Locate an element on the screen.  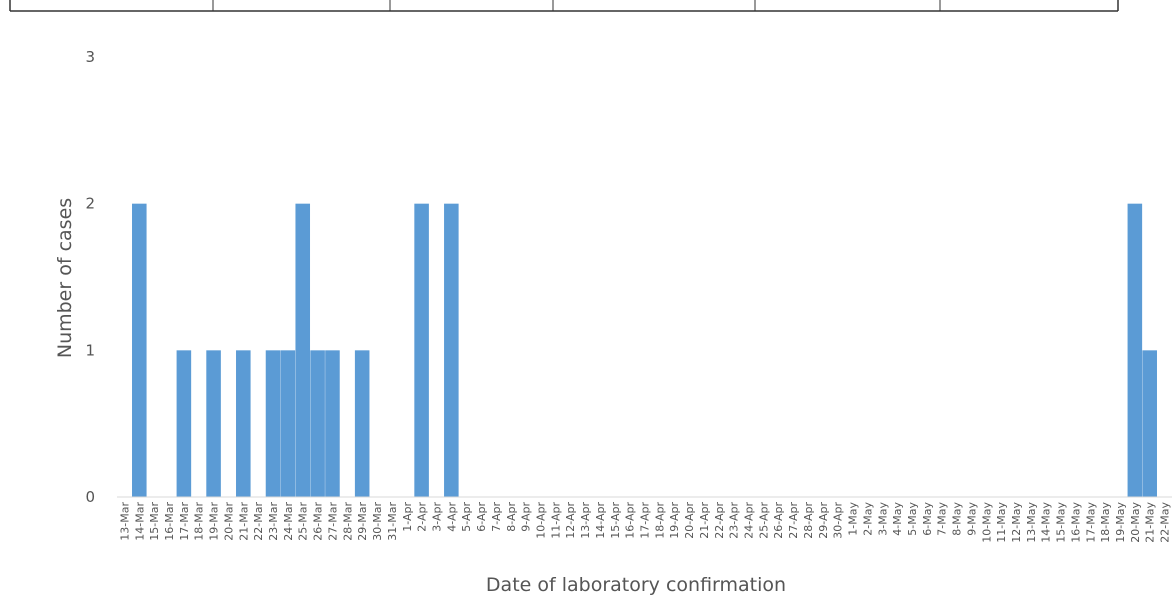
x-tick-label: 14-Mar is located at coordinates (139, 521).